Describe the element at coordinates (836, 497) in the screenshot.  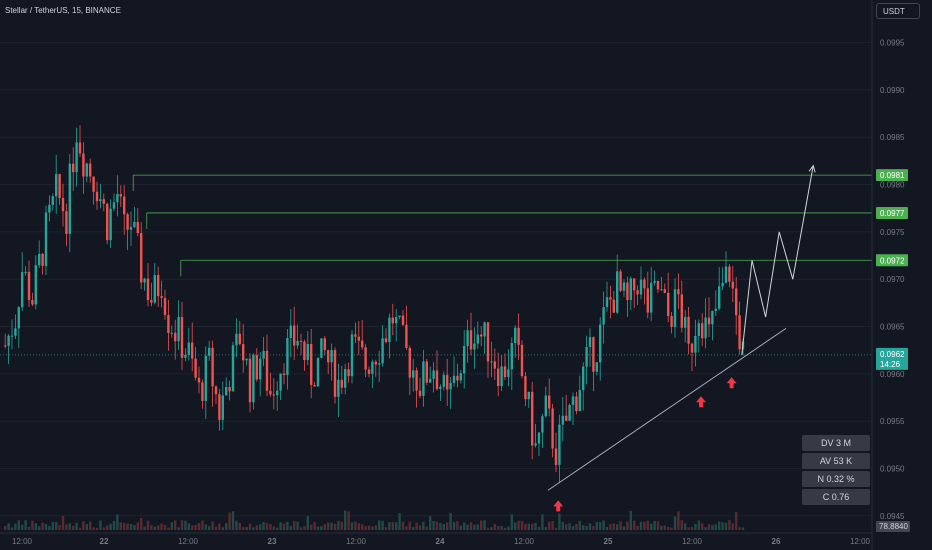
I see `stat-c: C 0.76` at that location.